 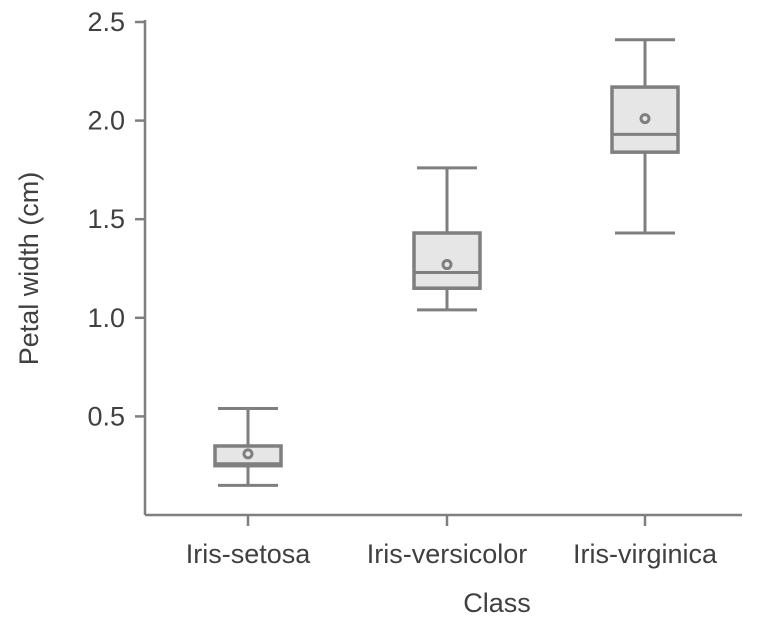 What do you see at coordinates (106, 121) in the screenshot?
I see `y-tick-label: 2.0` at bounding box center [106, 121].